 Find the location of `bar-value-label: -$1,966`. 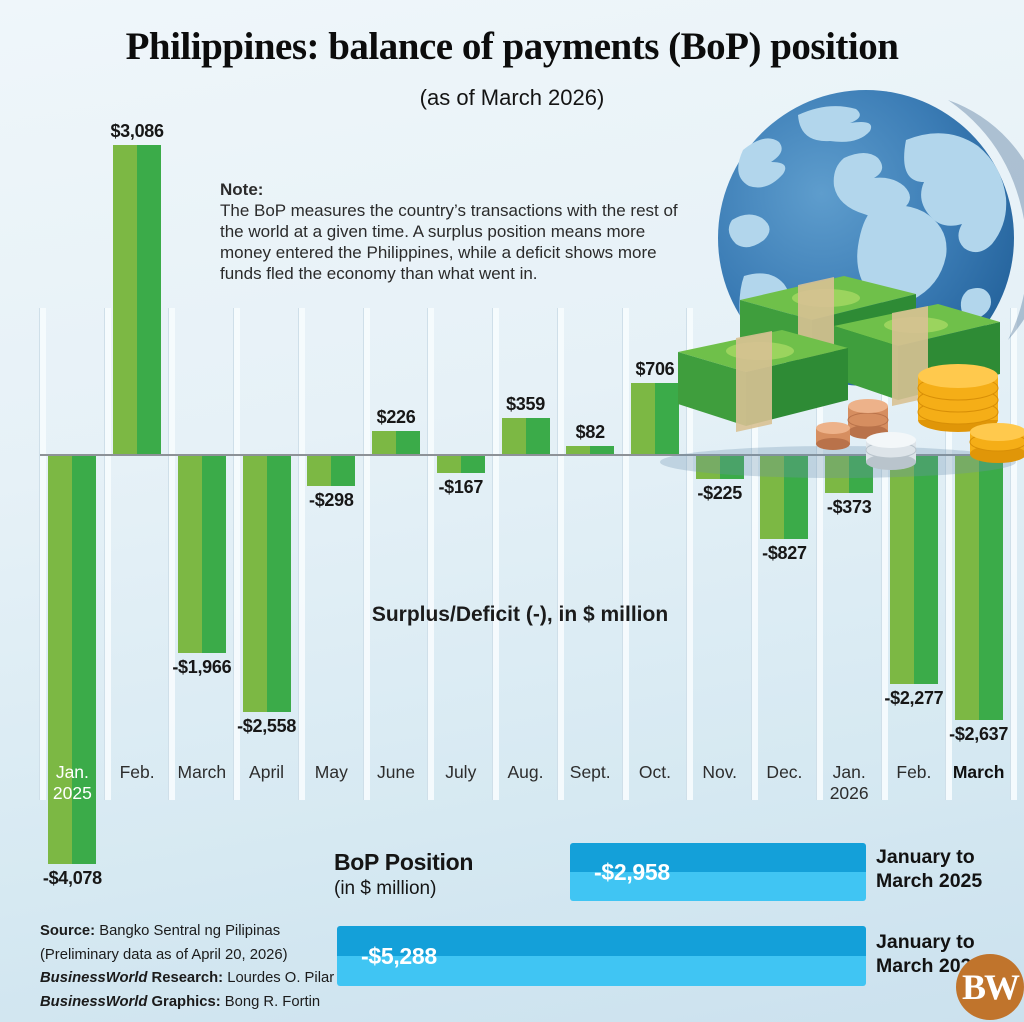

bar-value-label: -$1,966 is located at coordinates (202, 667).